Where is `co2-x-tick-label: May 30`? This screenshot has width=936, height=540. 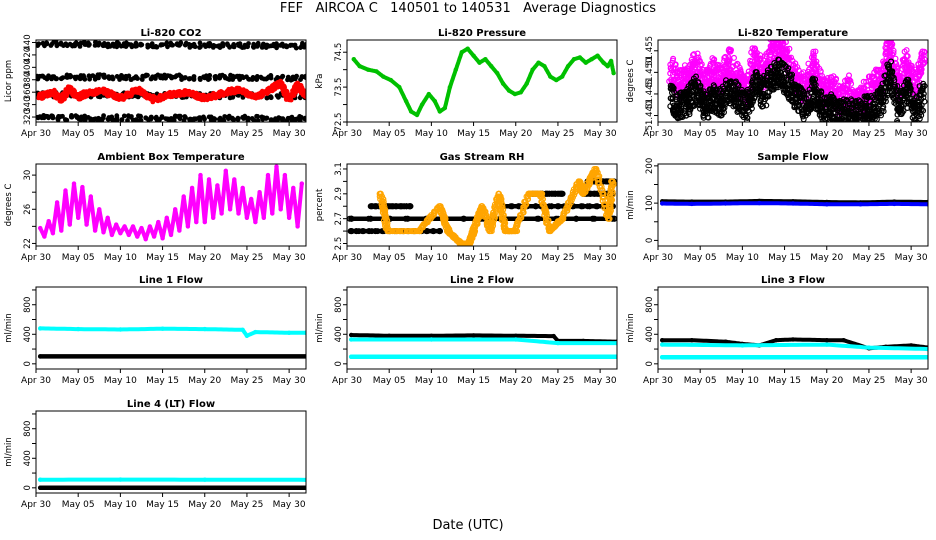 co2-x-tick-label: May 30 is located at coordinates (289, 134).